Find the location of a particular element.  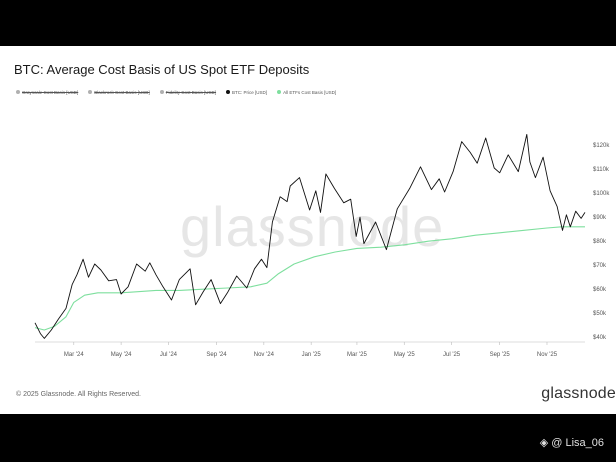

y-tick-label: $100k is located at coordinates (601, 194).